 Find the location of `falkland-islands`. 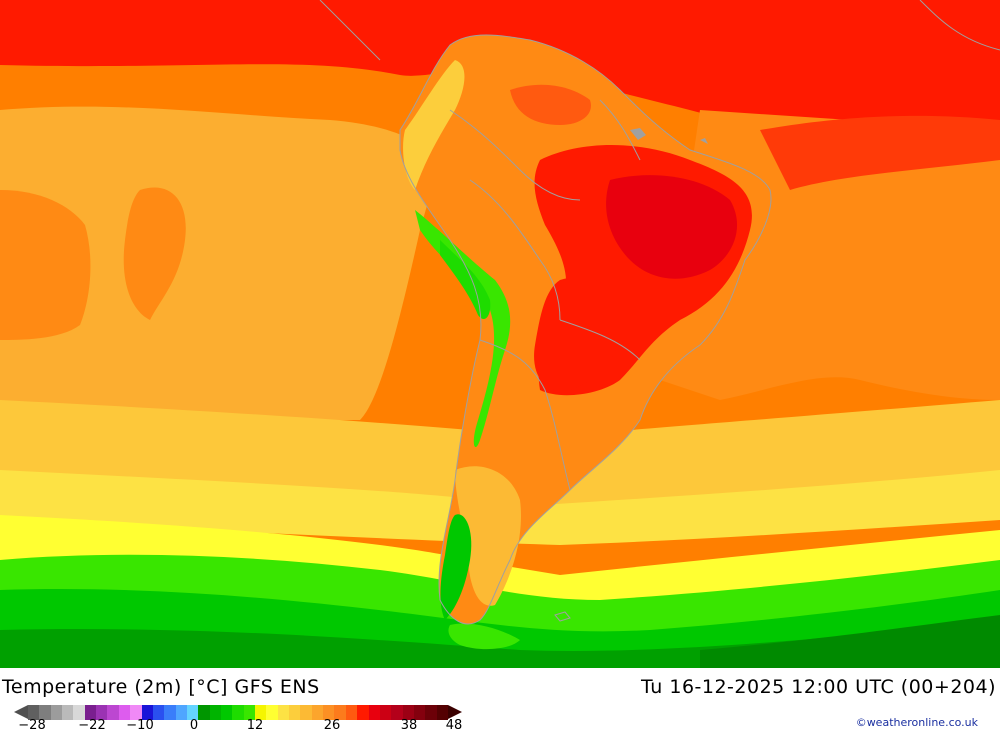

falkland-islands is located at coordinates (562, 616).